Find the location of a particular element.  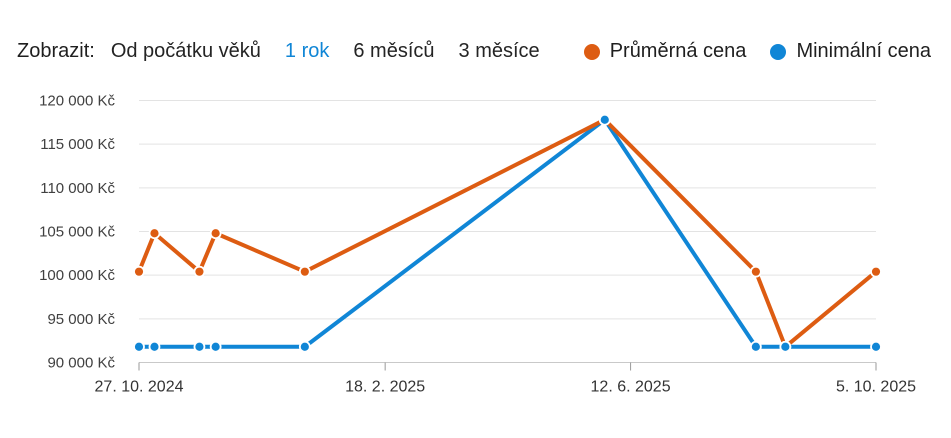

svg-text: 110 000 Kč is located at coordinates (77, 188).